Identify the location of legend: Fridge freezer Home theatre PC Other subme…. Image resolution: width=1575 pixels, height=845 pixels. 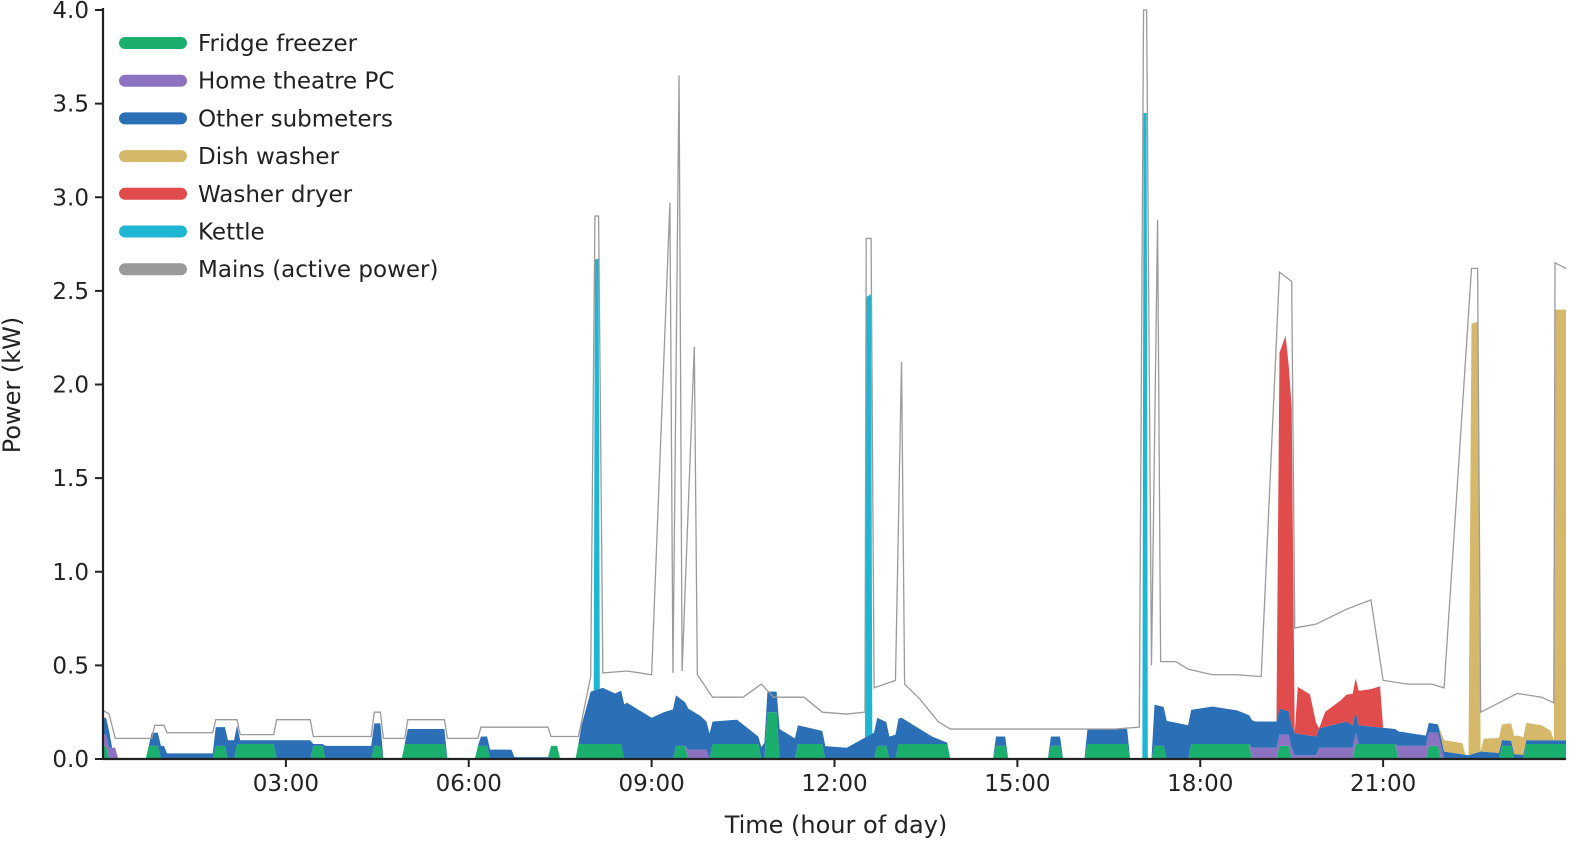
(278, 157).